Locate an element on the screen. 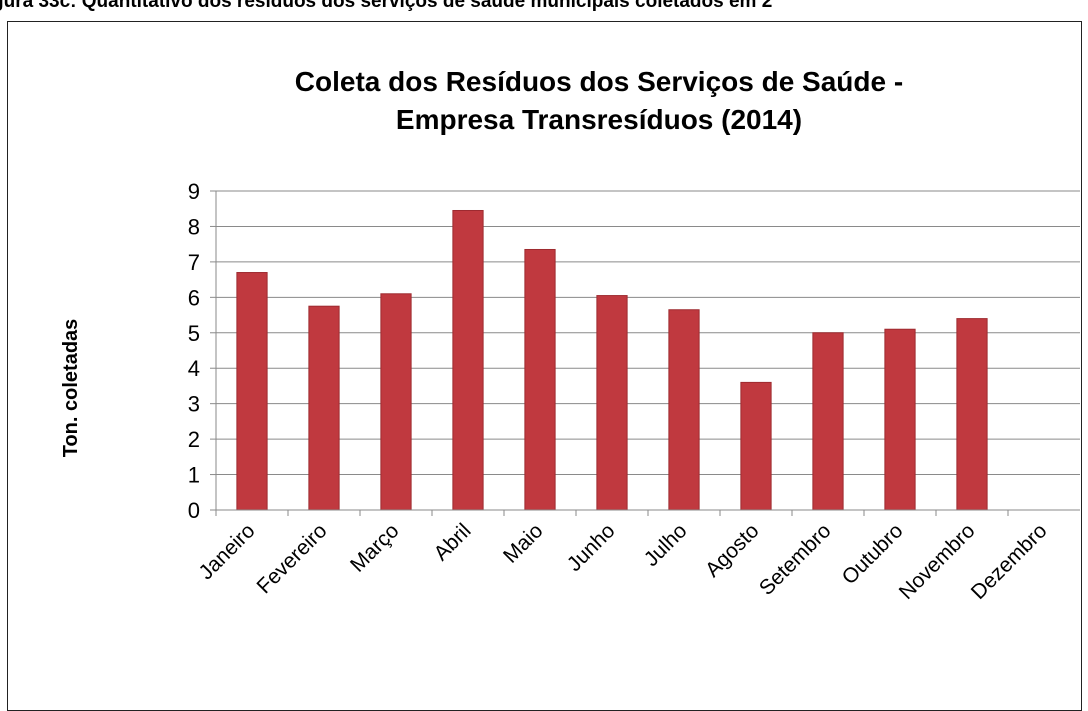 The image size is (1088, 711). x-tick-label: Março is located at coordinates (375, 548).